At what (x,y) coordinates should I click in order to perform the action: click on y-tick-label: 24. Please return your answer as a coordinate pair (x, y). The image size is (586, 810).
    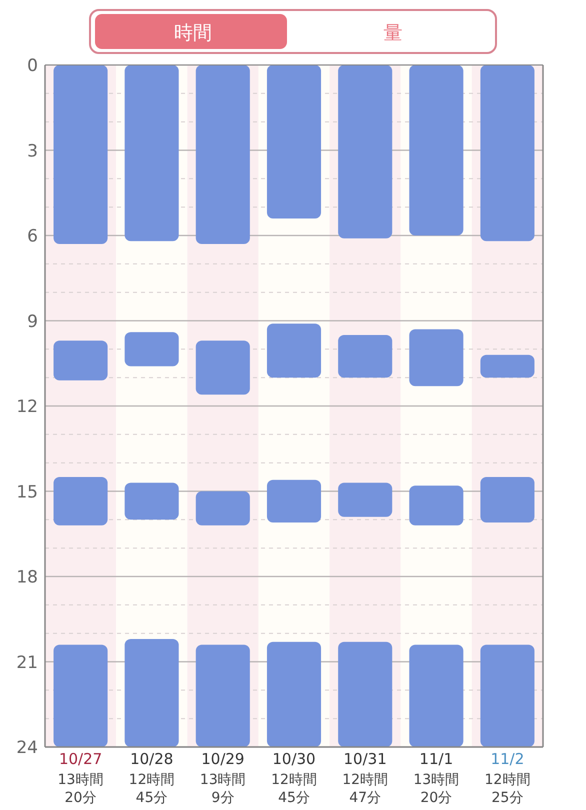
    Looking at the image, I should click on (27, 748).